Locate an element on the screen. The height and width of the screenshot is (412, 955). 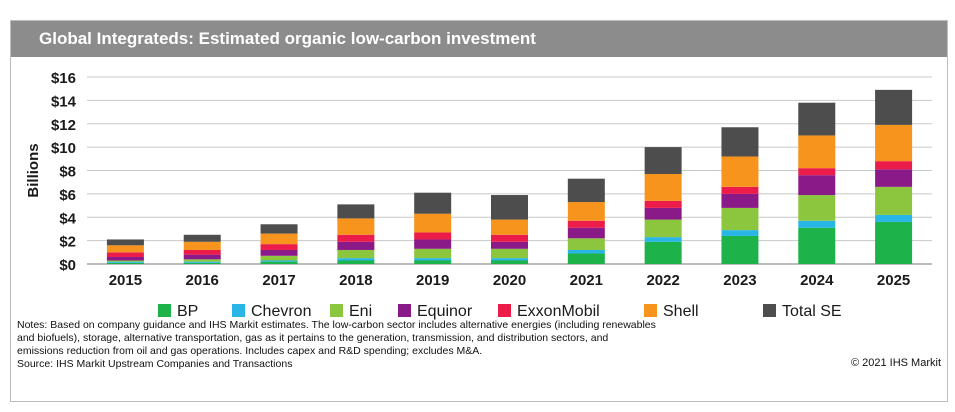
copyright-text: © 2021 IHS Markit is located at coordinates (895, 363).